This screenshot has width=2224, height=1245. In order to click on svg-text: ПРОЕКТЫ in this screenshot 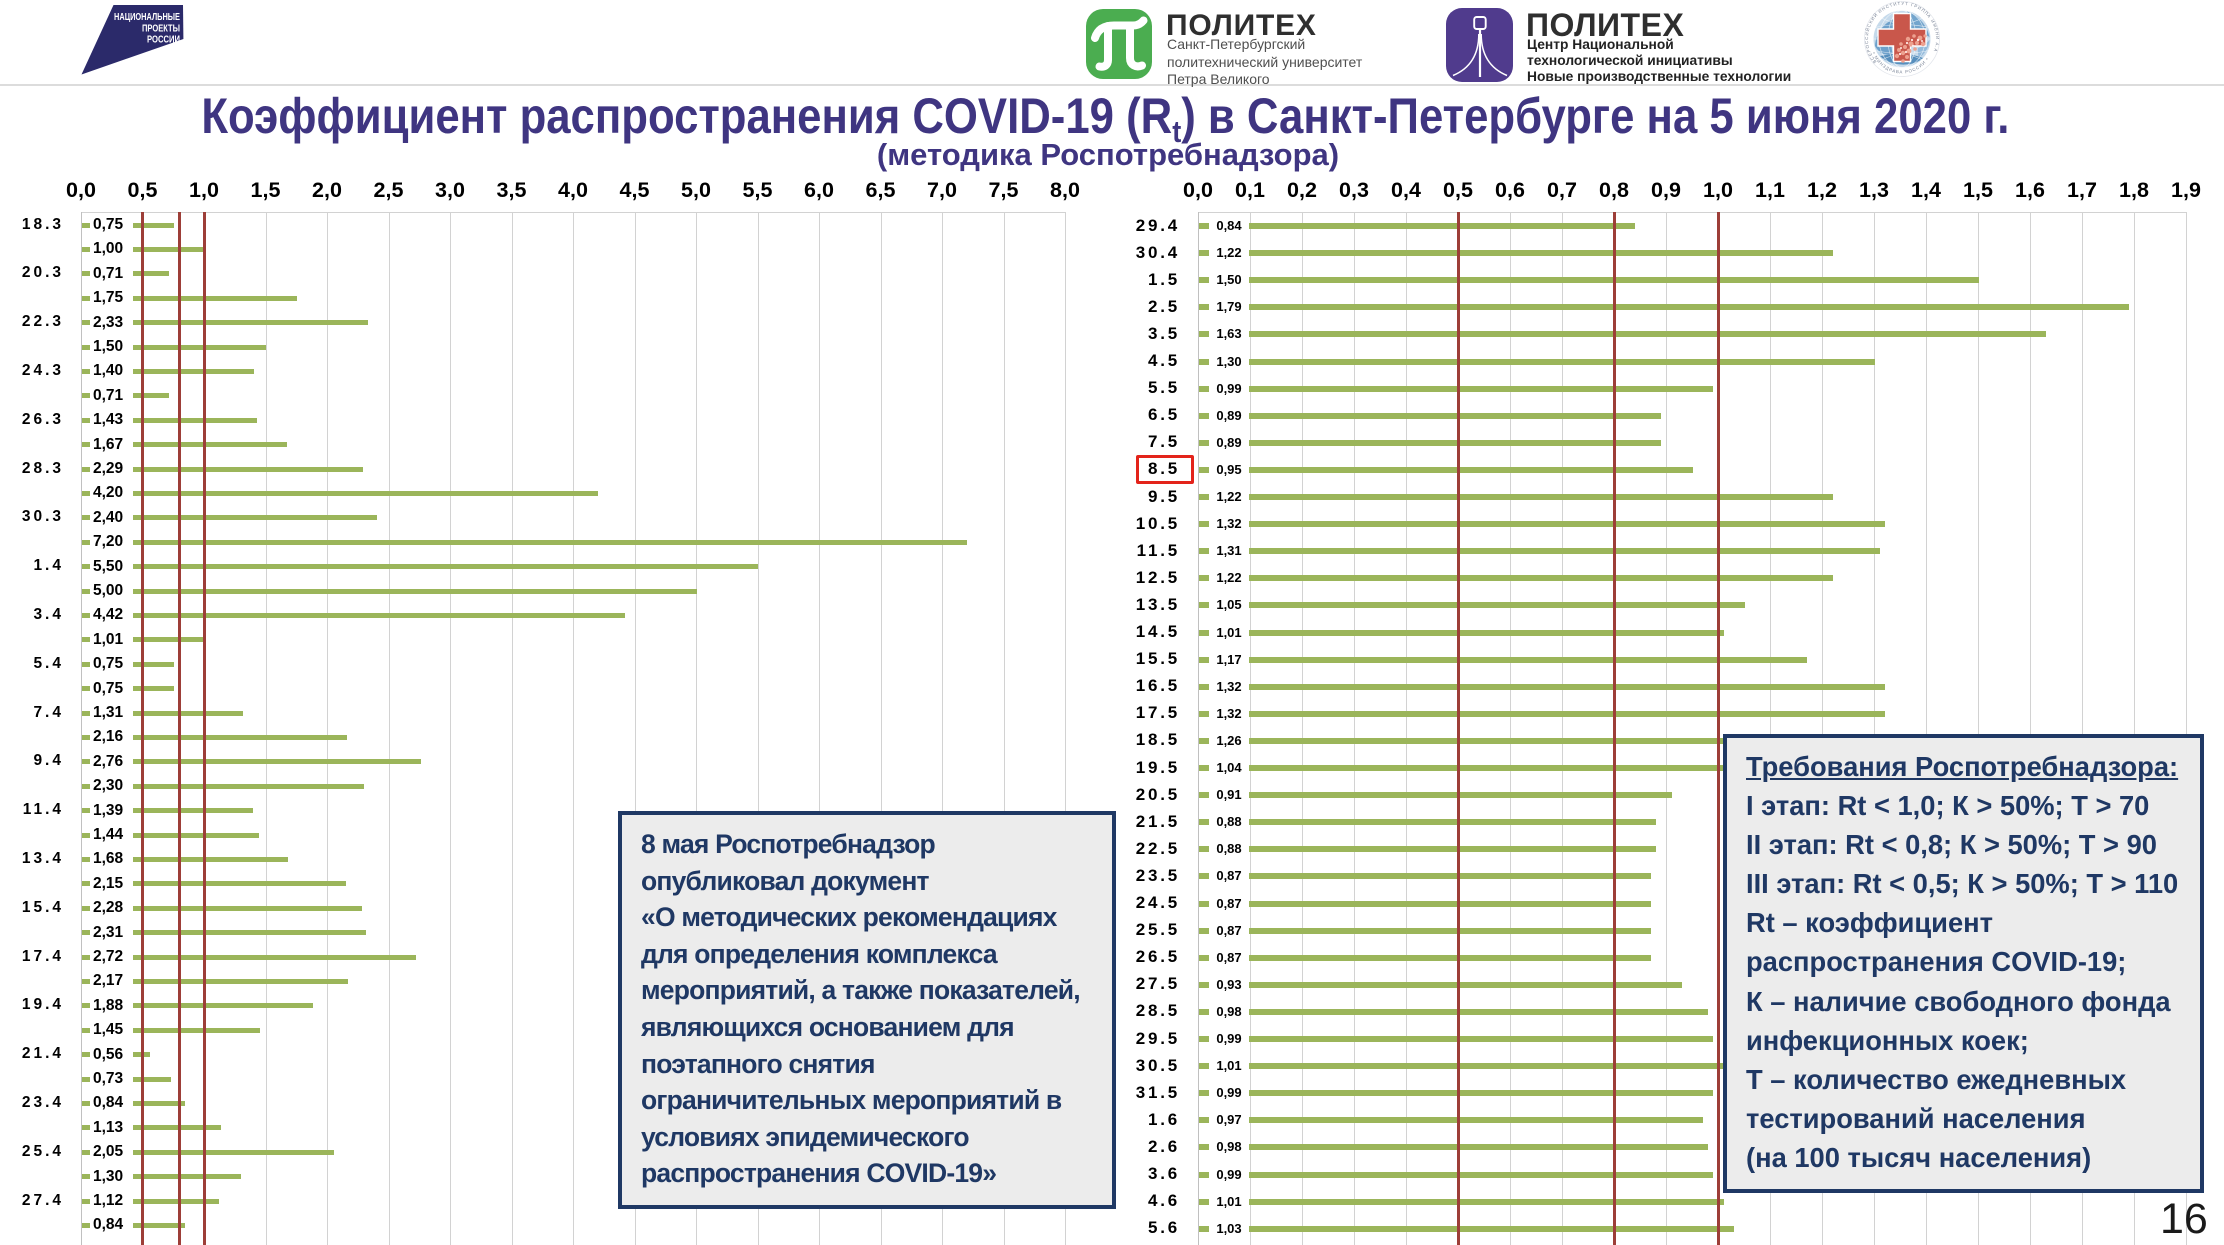, I will do `click(161, 29)`.